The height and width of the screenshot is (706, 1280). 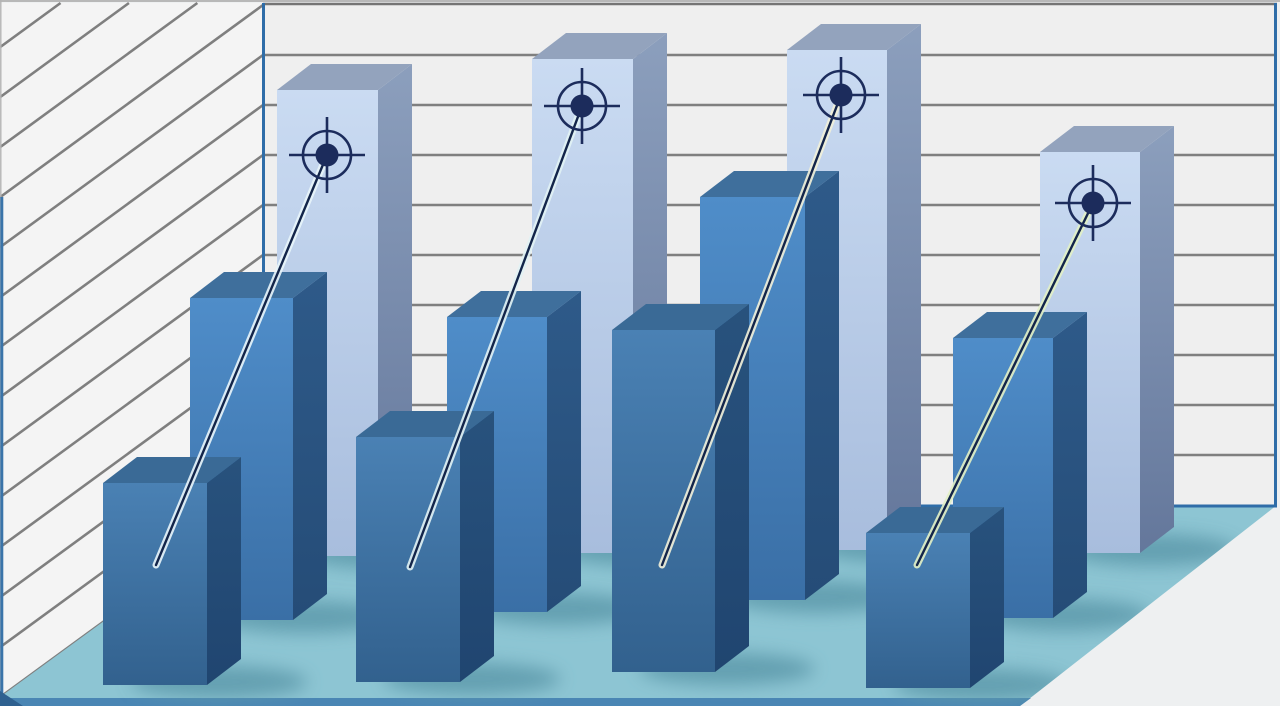 I want to click on bar-group-3-front, so click(x=680, y=488).